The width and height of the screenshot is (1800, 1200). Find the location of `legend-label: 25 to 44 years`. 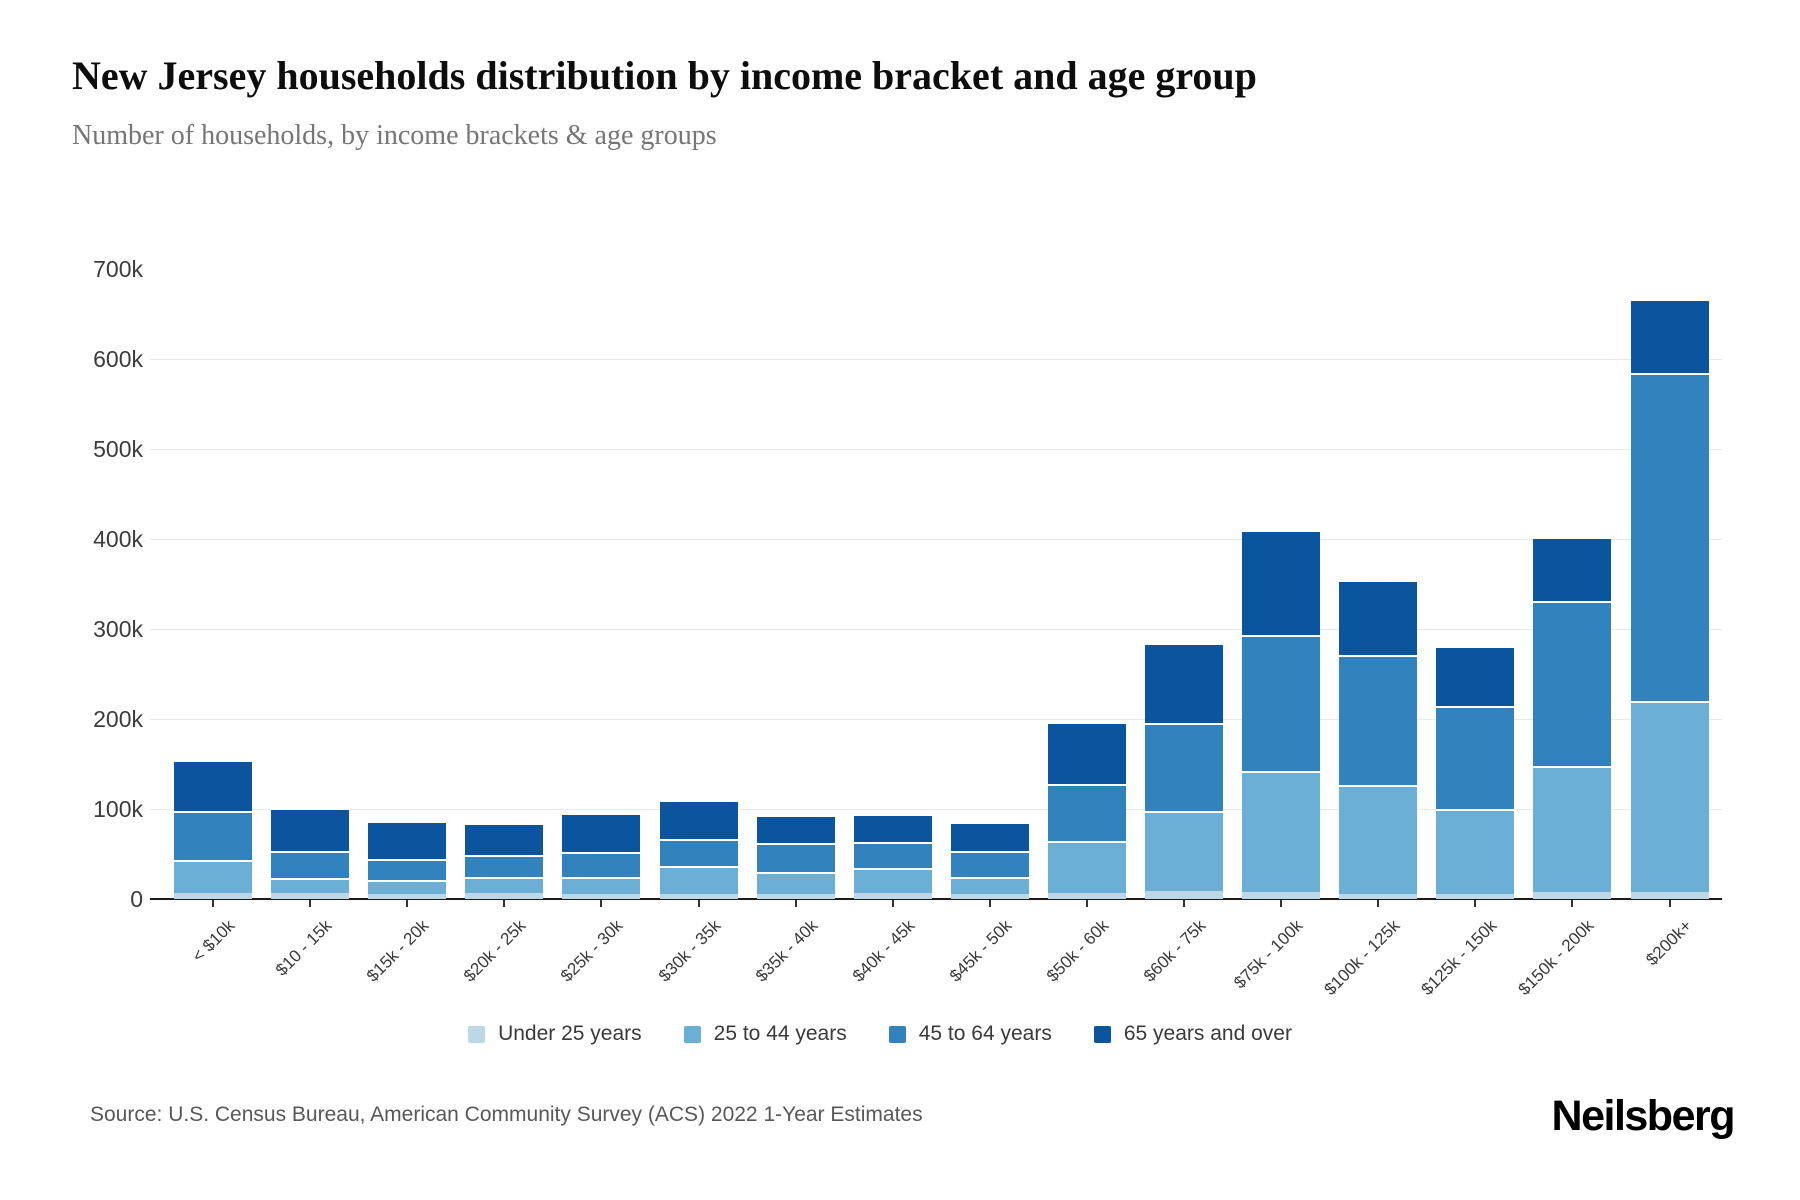

legend-label: 25 to 44 years is located at coordinates (780, 1033).